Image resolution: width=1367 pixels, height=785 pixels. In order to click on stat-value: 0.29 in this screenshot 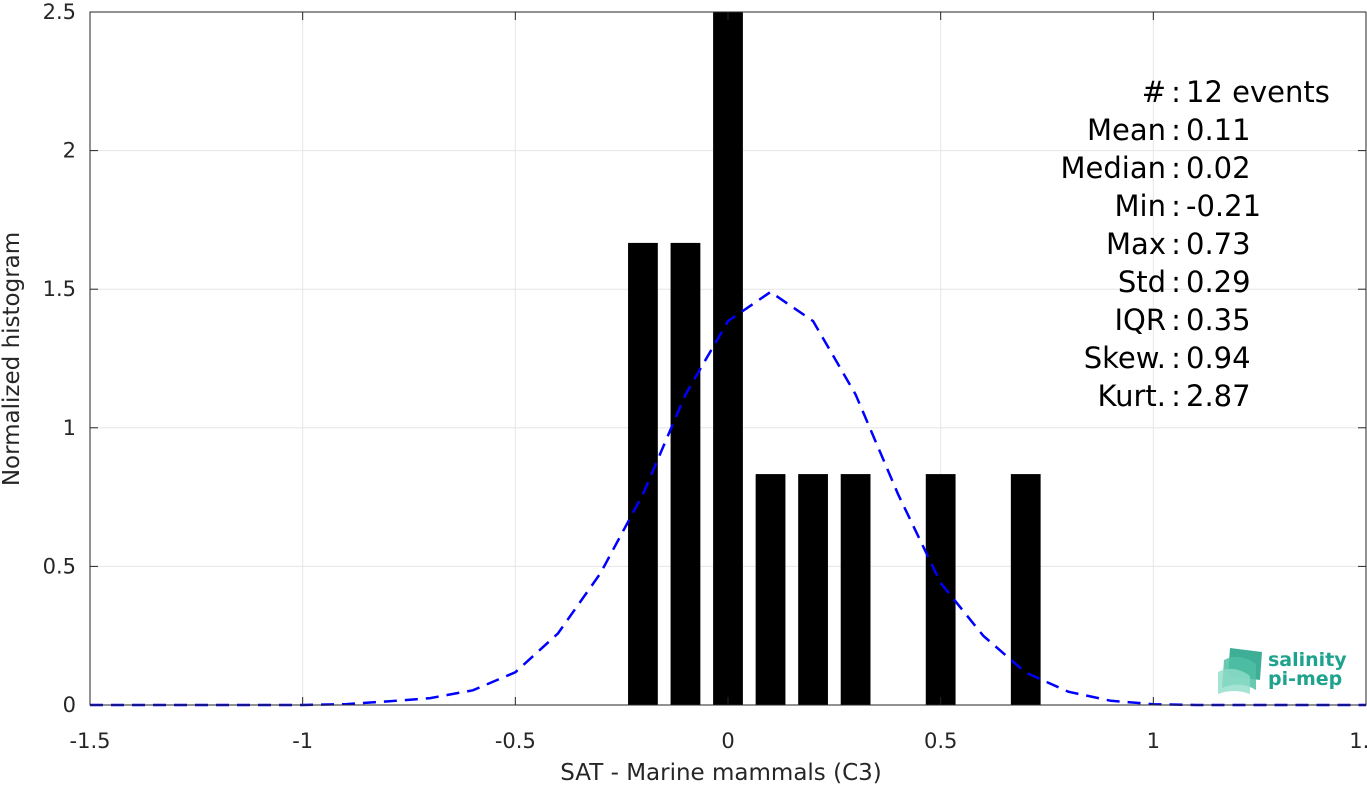, I will do `click(1218, 282)`.